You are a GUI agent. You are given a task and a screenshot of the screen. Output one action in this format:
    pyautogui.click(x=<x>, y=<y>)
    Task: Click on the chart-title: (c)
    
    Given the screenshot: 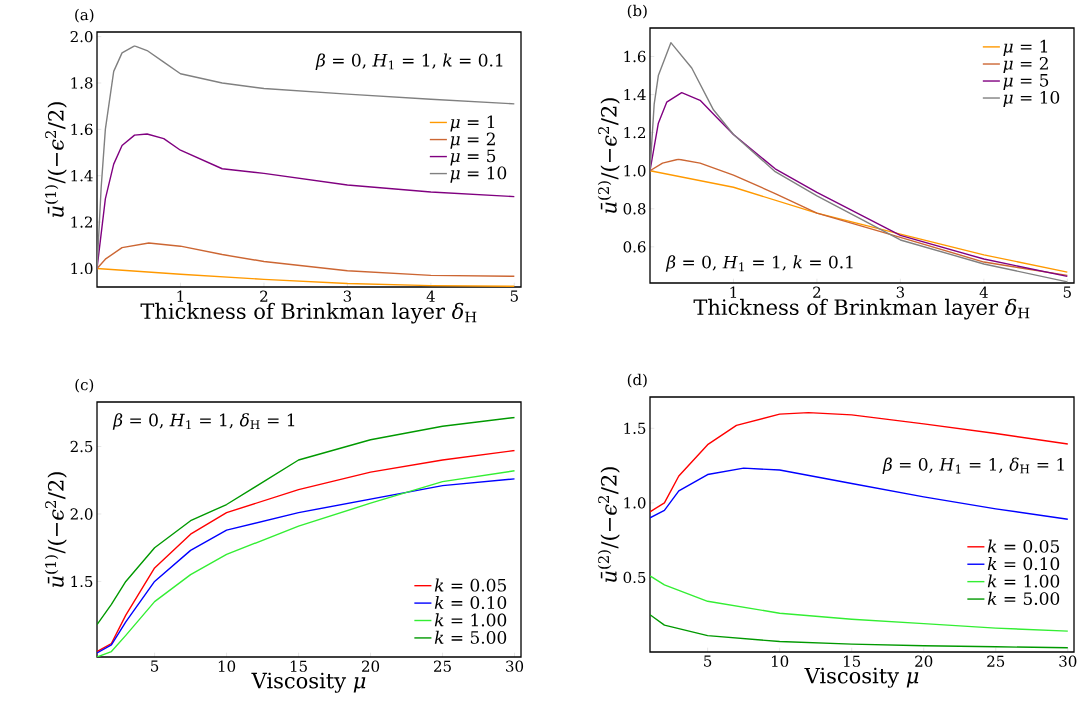 What is the action you would take?
    pyautogui.click(x=84, y=385)
    